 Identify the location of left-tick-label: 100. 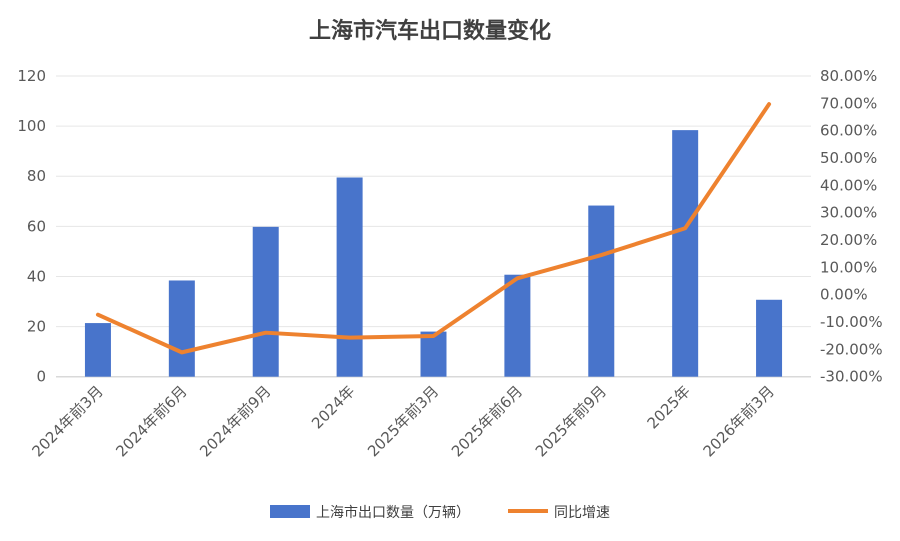
(31, 126).